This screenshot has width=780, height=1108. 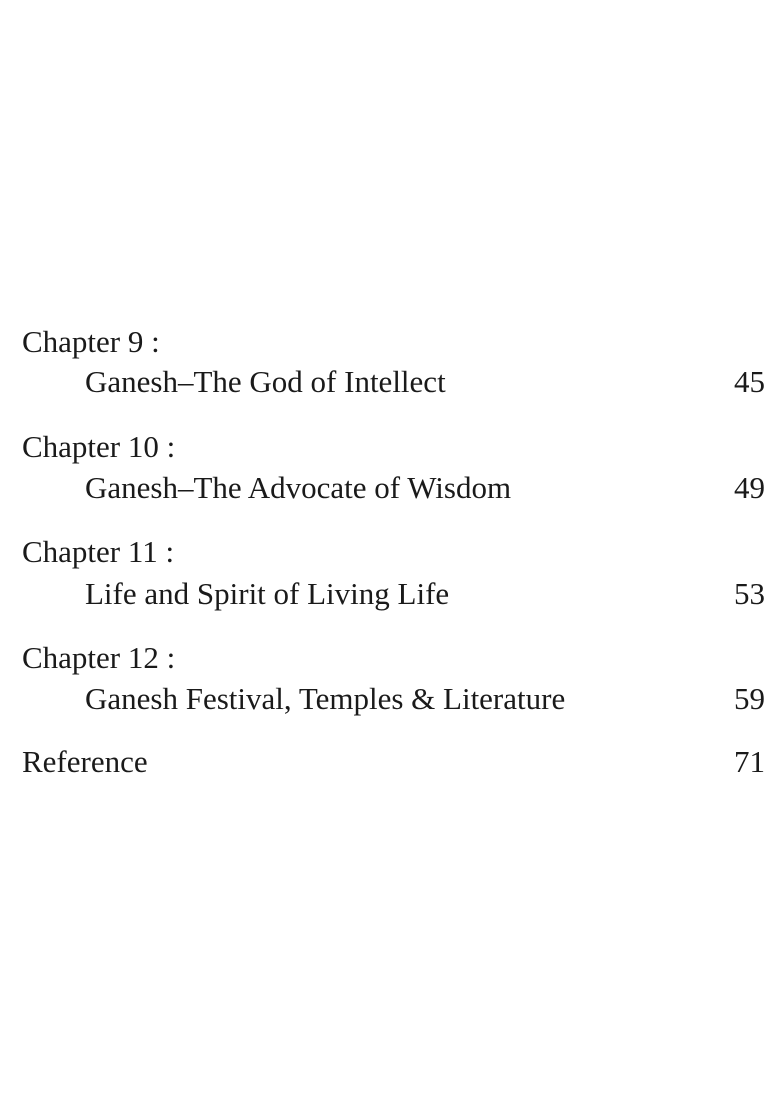 I want to click on chapter-label: Chapter 10 :, so click(x=99, y=446).